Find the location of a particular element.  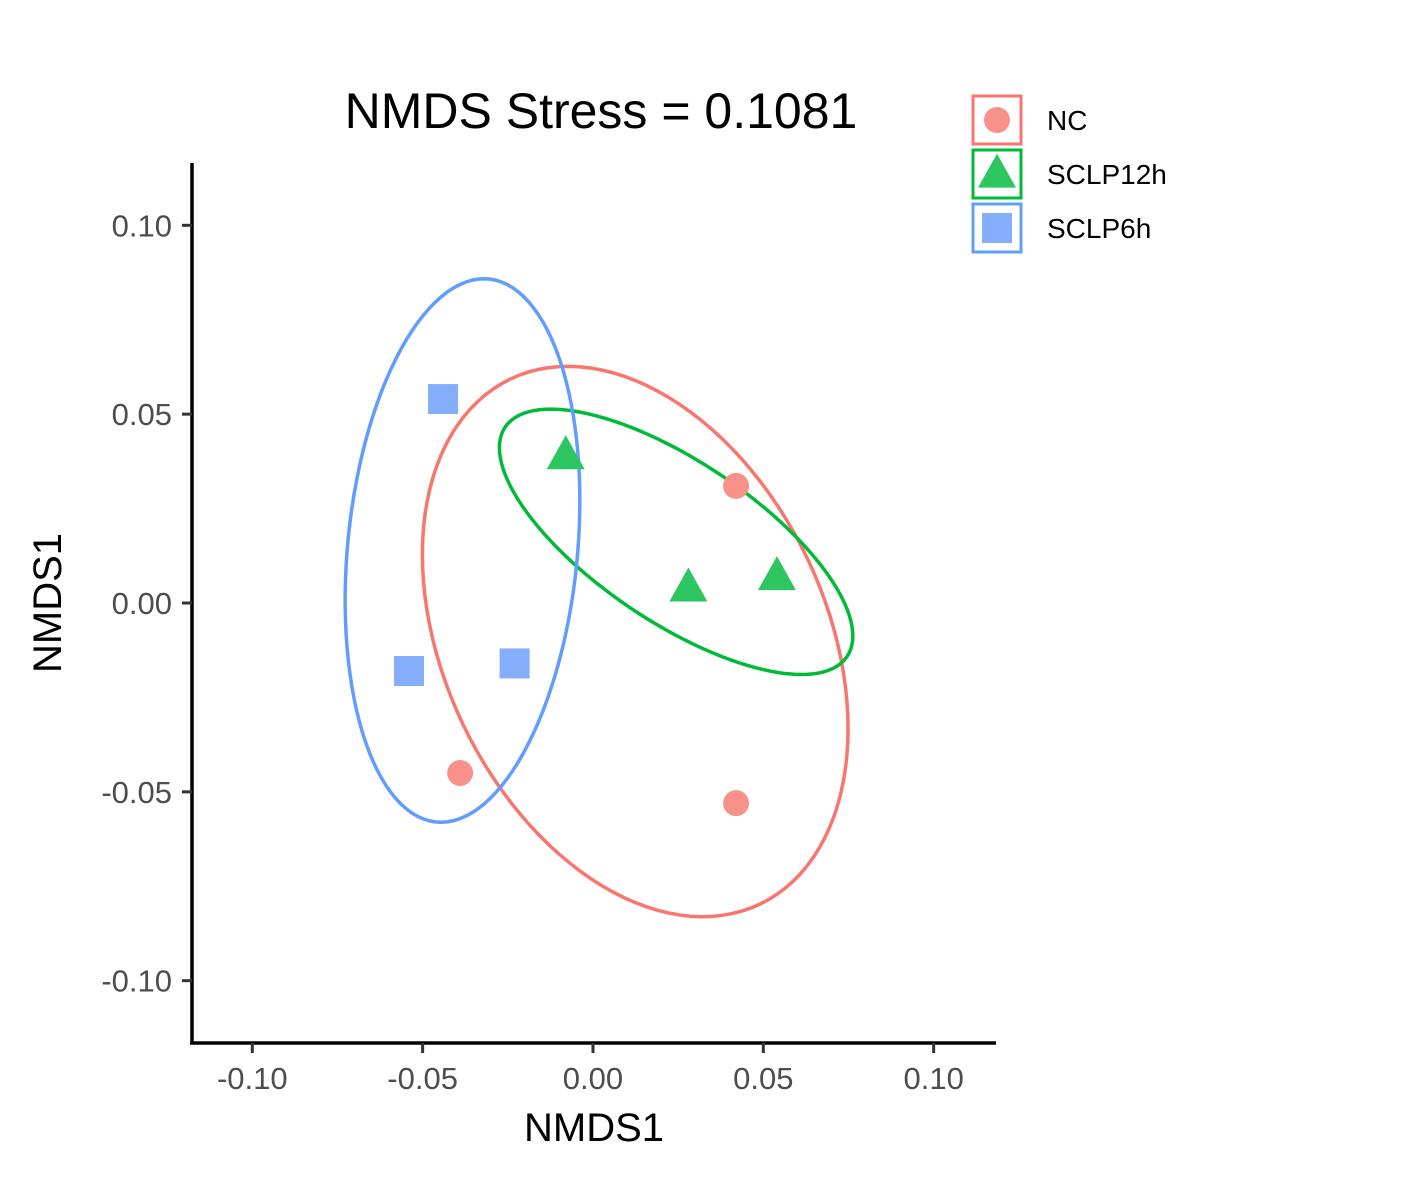

legend-label-nc: NC is located at coordinates (1067, 120).